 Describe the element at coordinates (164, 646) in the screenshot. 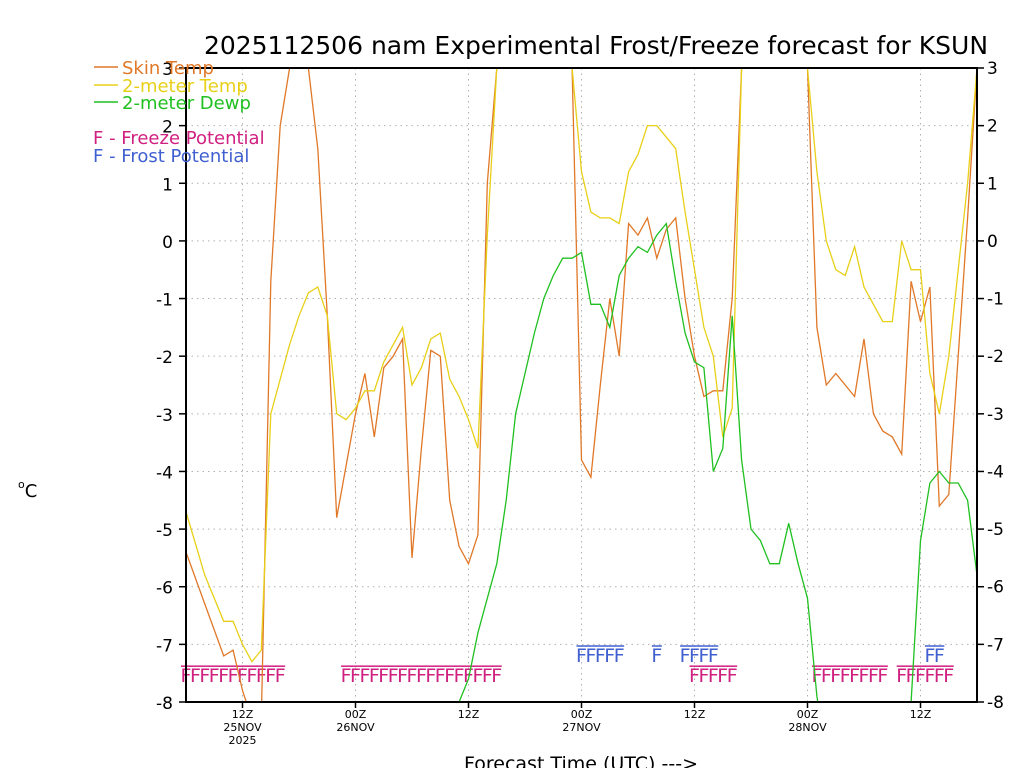

I see `y-tick-label-left: -7` at that location.